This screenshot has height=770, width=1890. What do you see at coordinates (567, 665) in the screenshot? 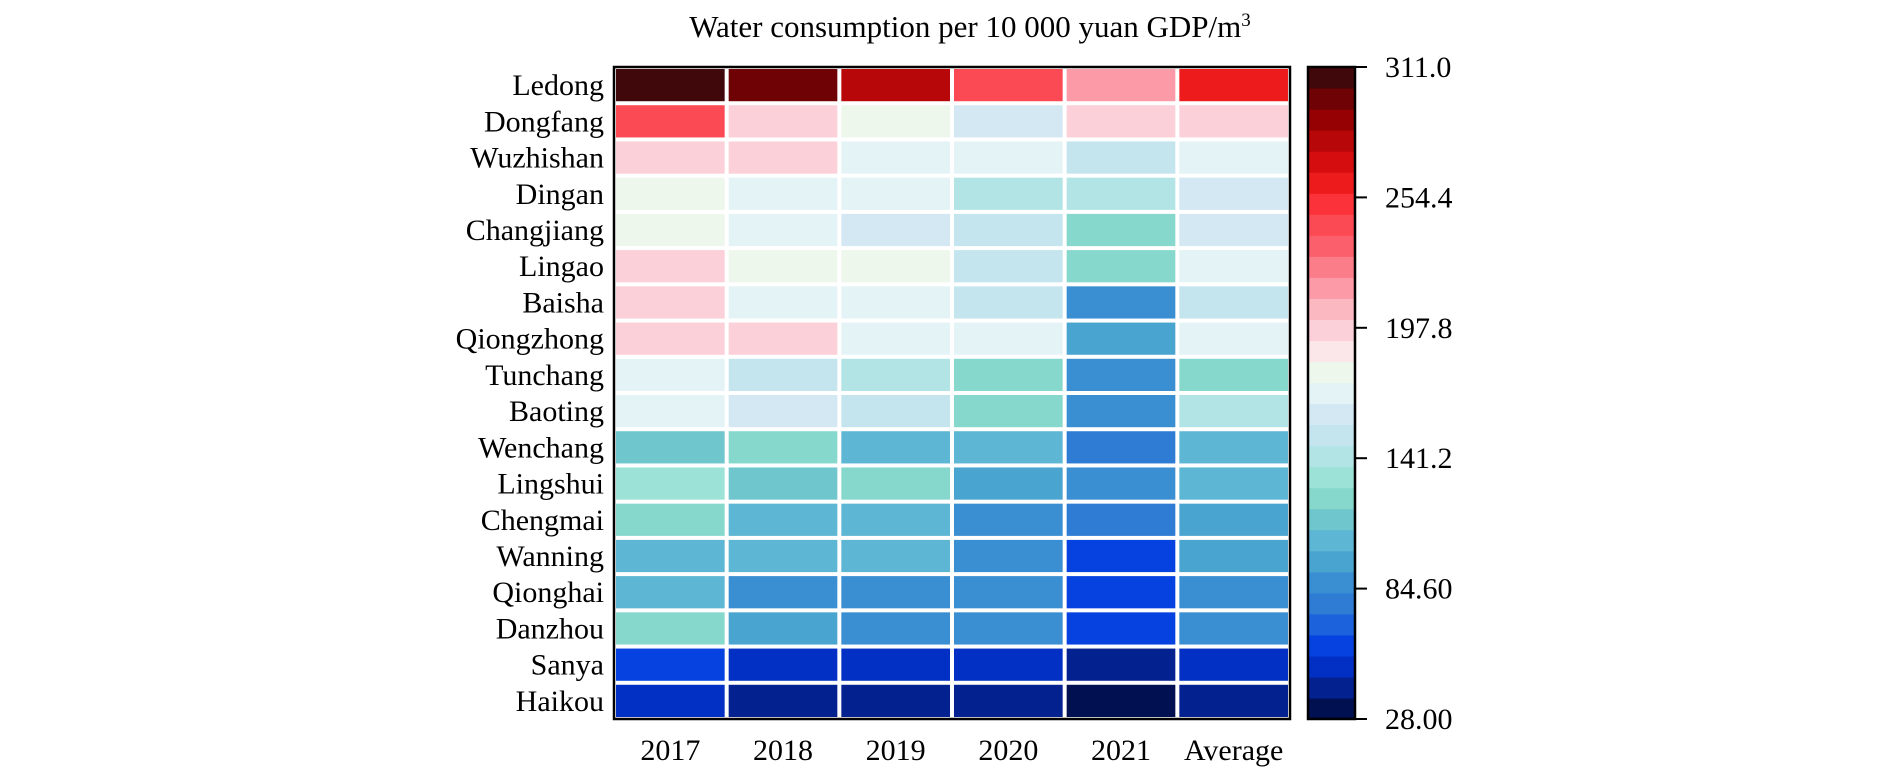
I see `row-label: Sanya` at bounding box center [567, 665].